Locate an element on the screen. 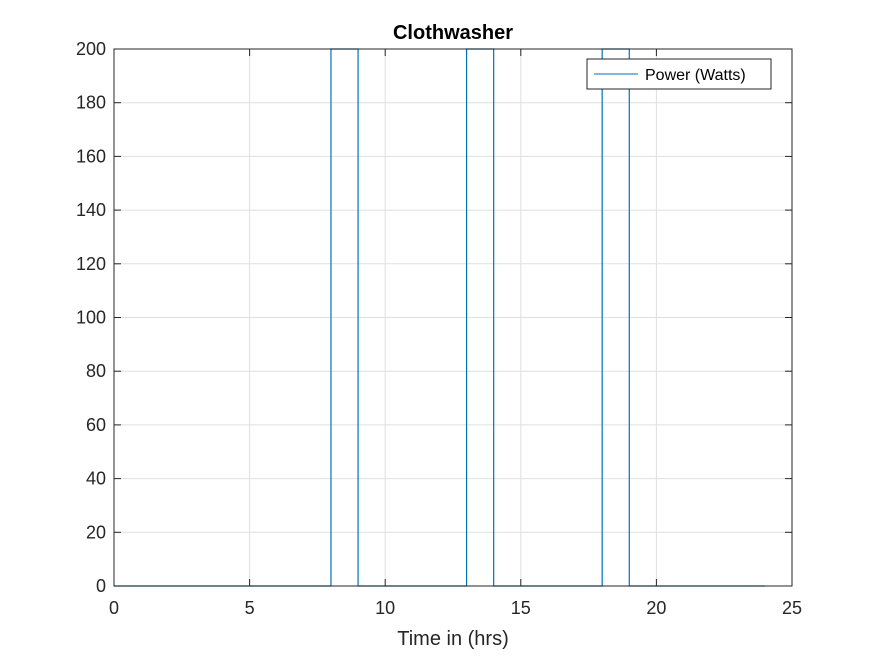  y-tick-label: 100 is located at coordinates (91, 318).